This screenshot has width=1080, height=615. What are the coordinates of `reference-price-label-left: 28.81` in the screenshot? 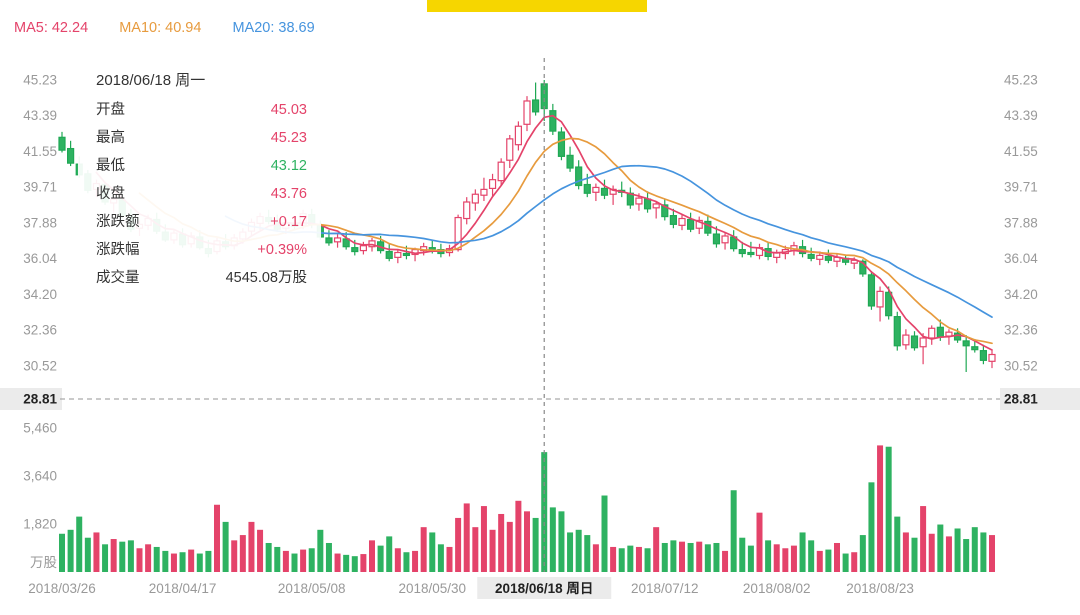 It's located at (31, 399).